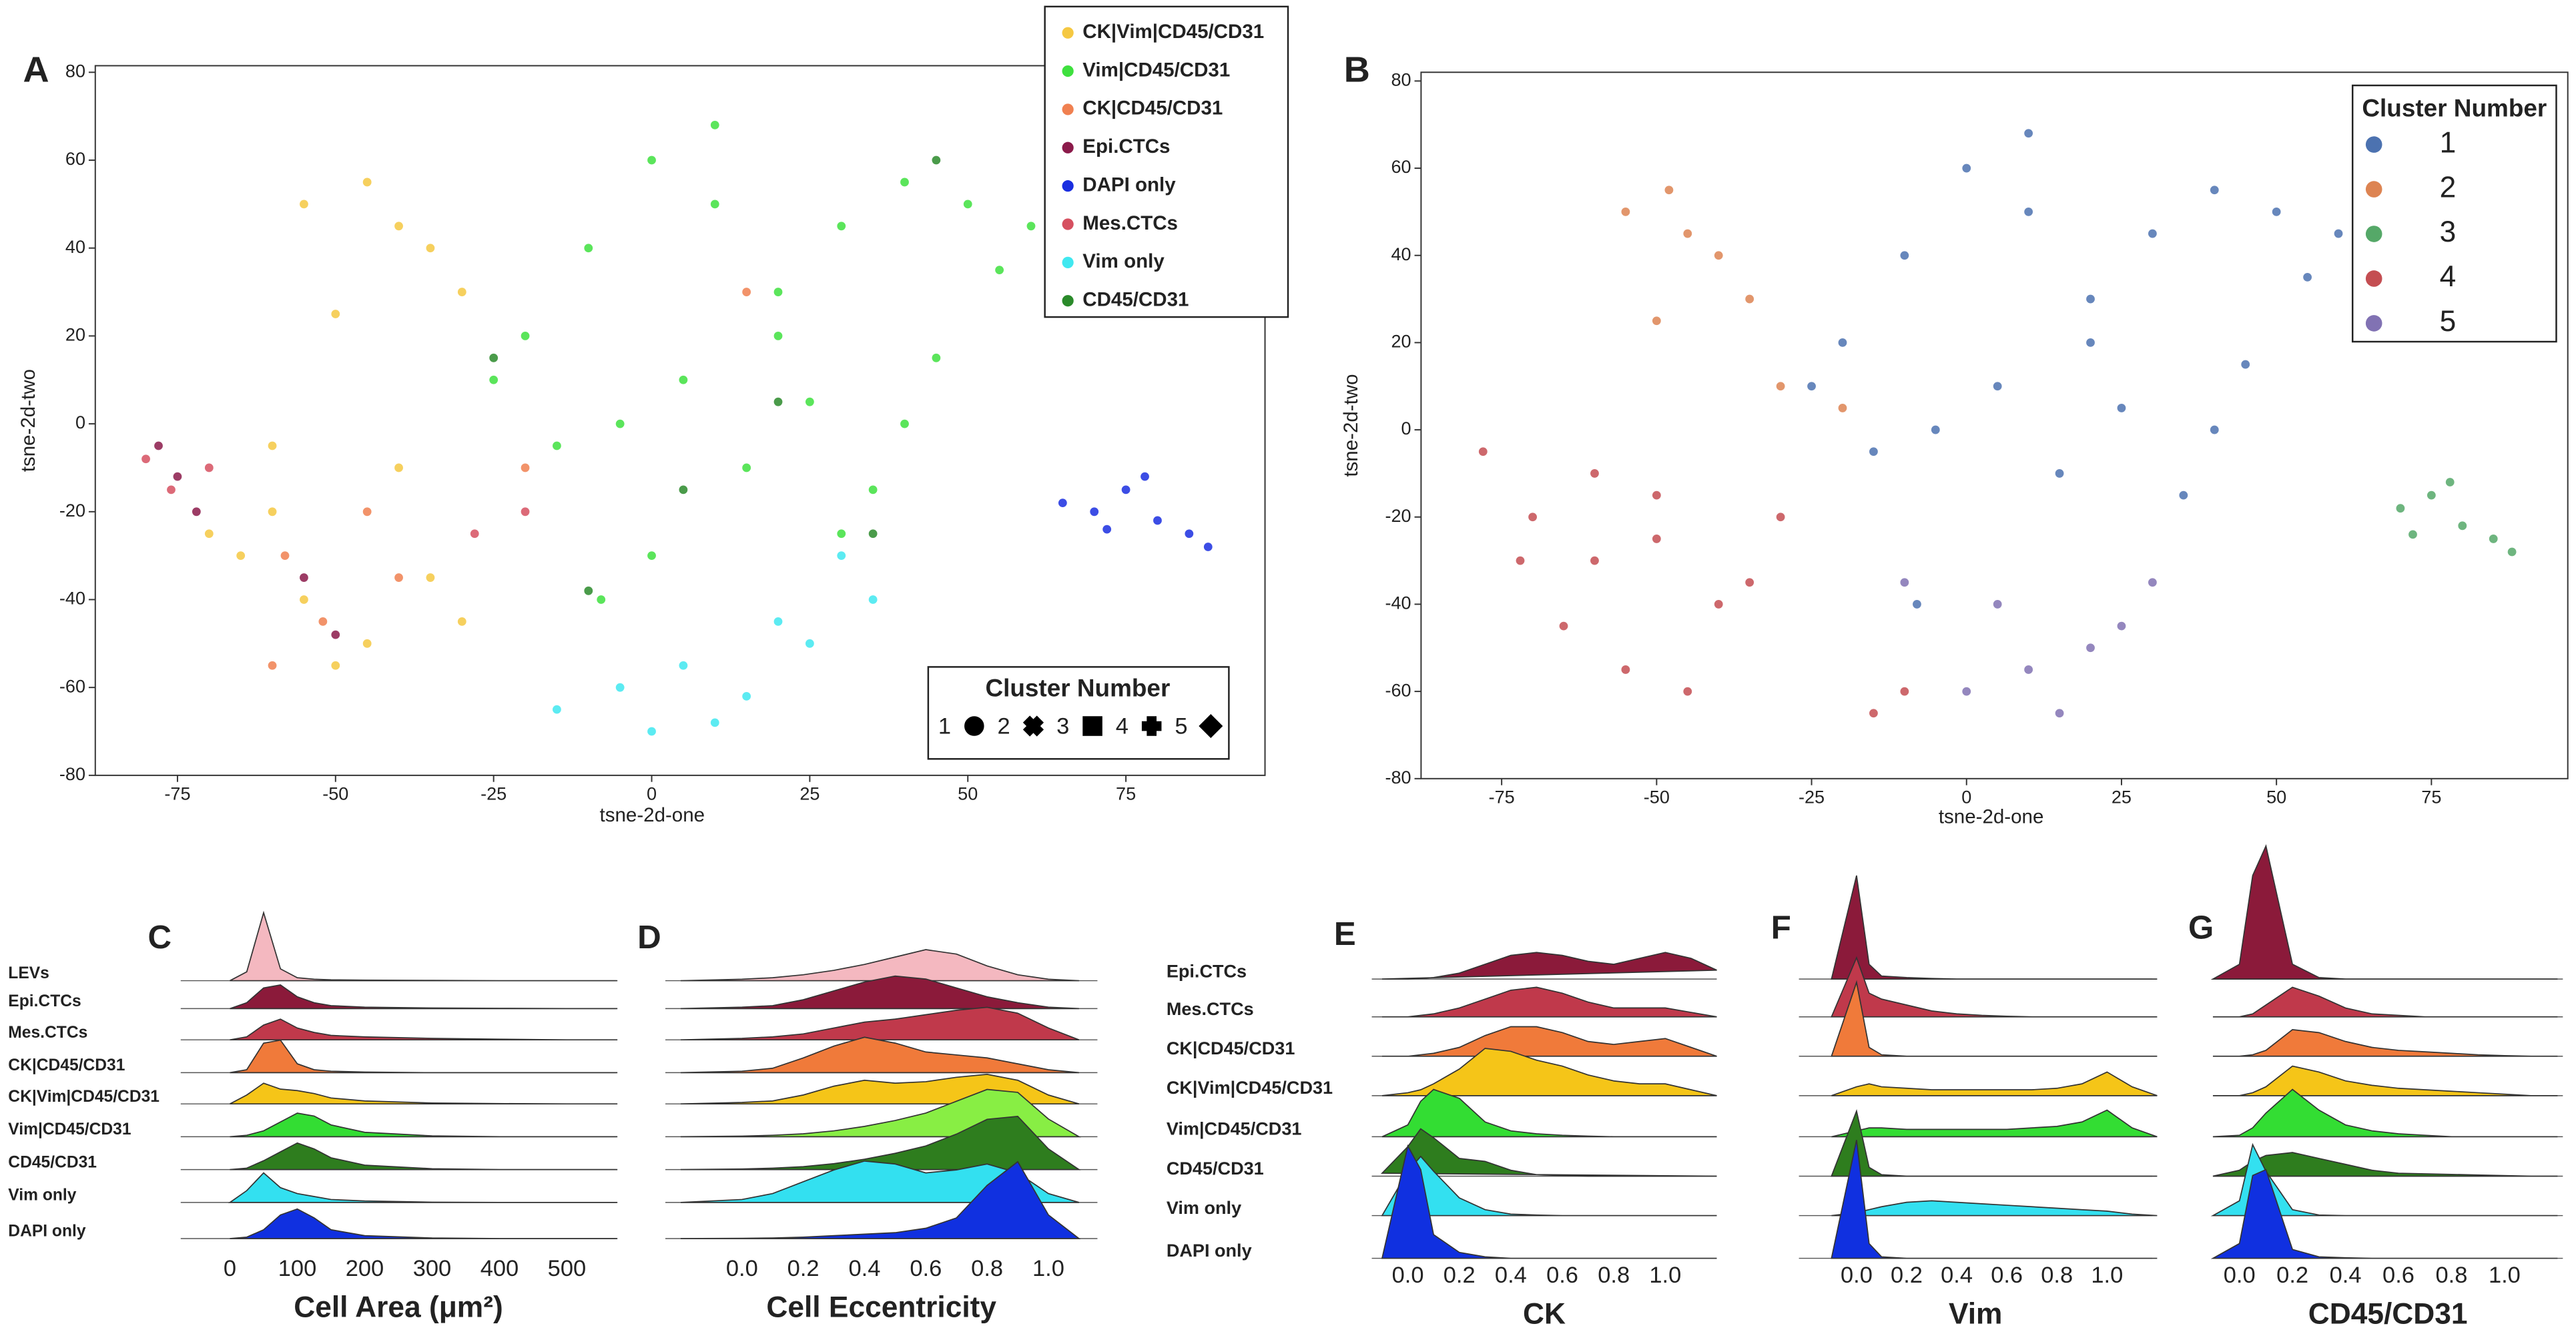 The image size is (2576, 1336). I want to click on marker-legend-box, so click(1078, 713).